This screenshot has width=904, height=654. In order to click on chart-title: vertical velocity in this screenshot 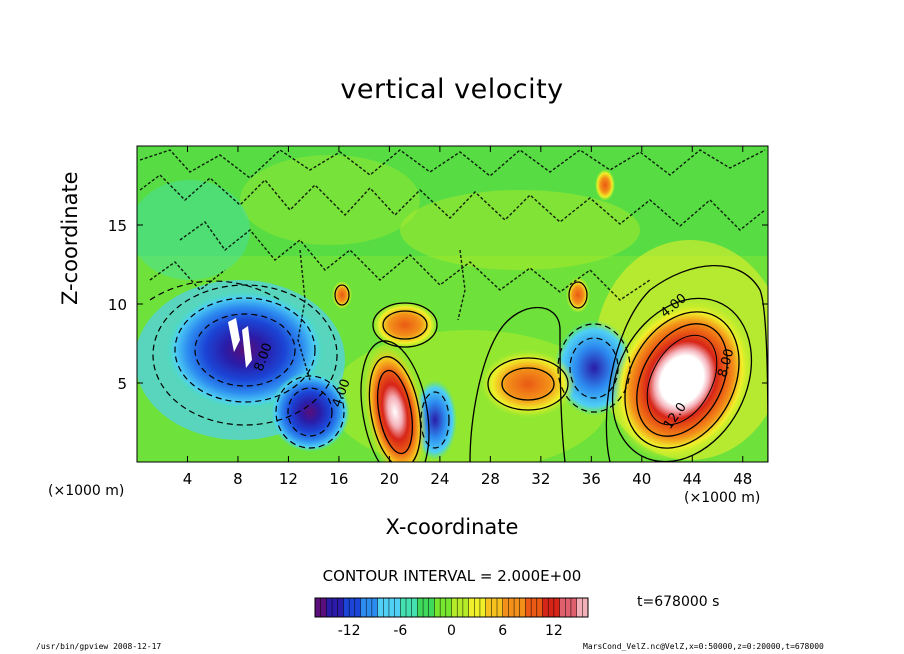, I will do `click(452, 89)`.